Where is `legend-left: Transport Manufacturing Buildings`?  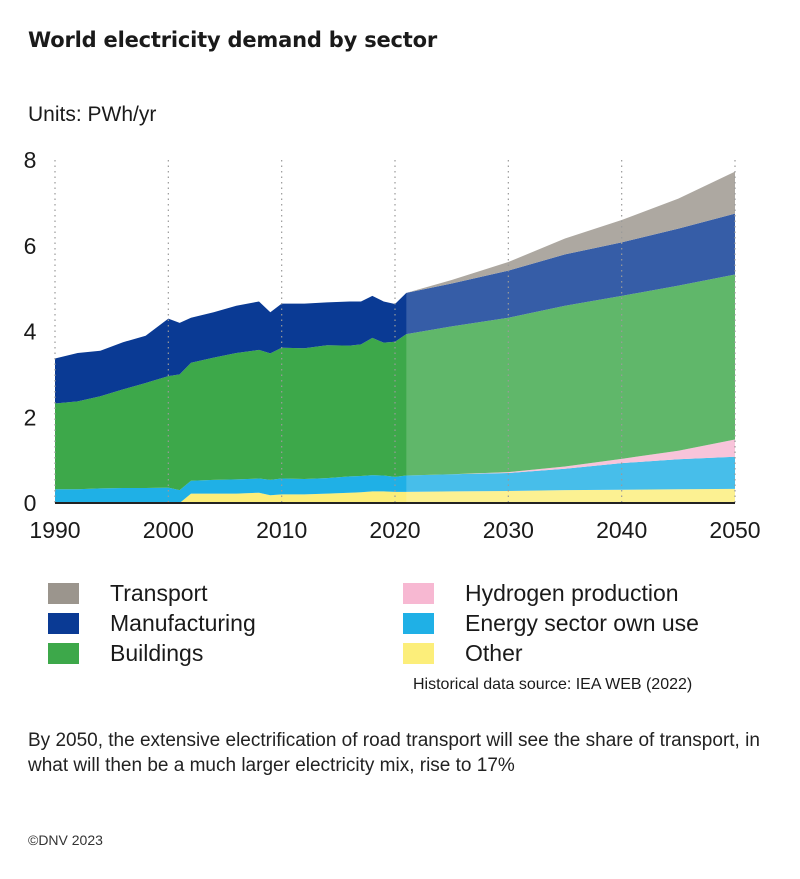
legend-left: Transport Manufacturing Buildings is located at coordinates (152, 623).